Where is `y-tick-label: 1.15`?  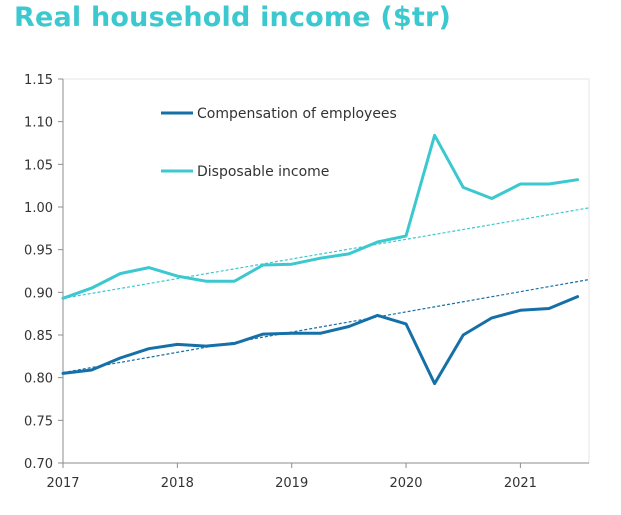
y-tick-label: 1.15 is located at coordinates (38, 80).